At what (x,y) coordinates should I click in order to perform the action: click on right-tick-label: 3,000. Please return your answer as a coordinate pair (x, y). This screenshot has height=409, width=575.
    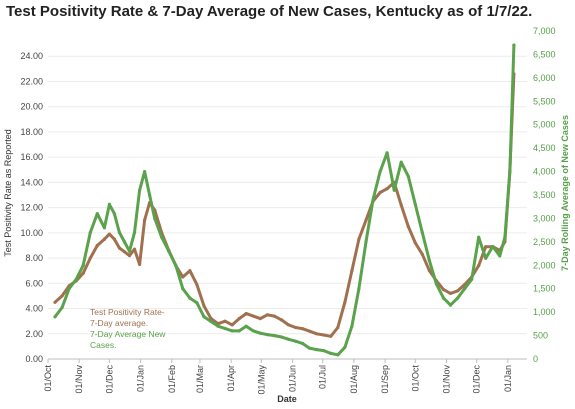
    Looking at the image, I should click on (544, 218).